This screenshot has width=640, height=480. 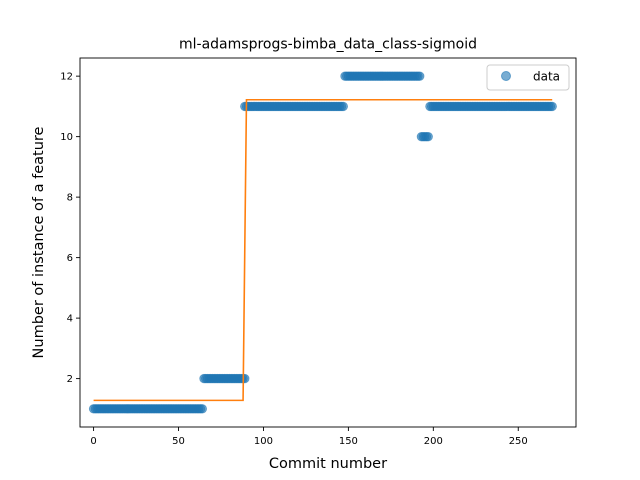 I want to click on y-tick-label: 2, so click(x=70, y=379).